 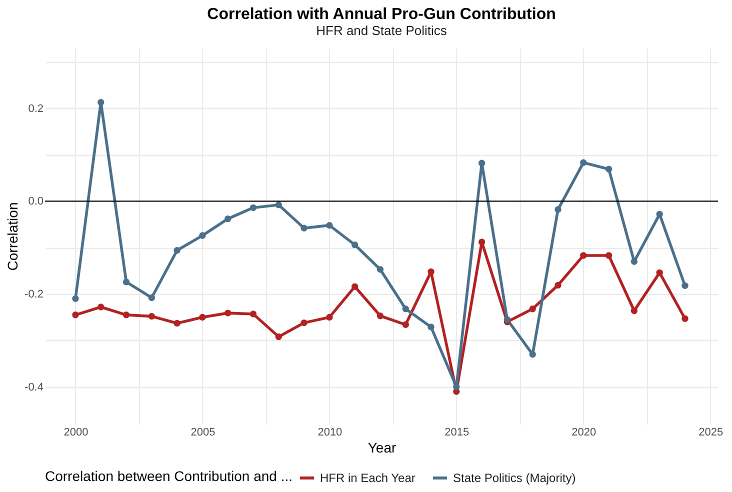 What do you see at coordinates (382, 30) in the screenshot?
I see `chart-subtitle: HFR and State Politics` at bounding box center [382, 30].